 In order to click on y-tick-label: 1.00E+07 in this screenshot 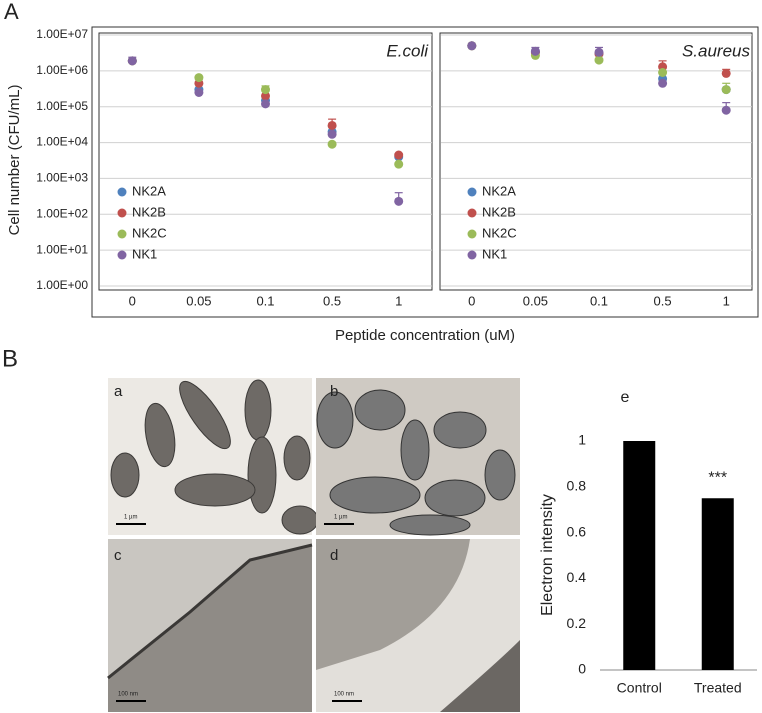, I will do `click(62, 34)`.